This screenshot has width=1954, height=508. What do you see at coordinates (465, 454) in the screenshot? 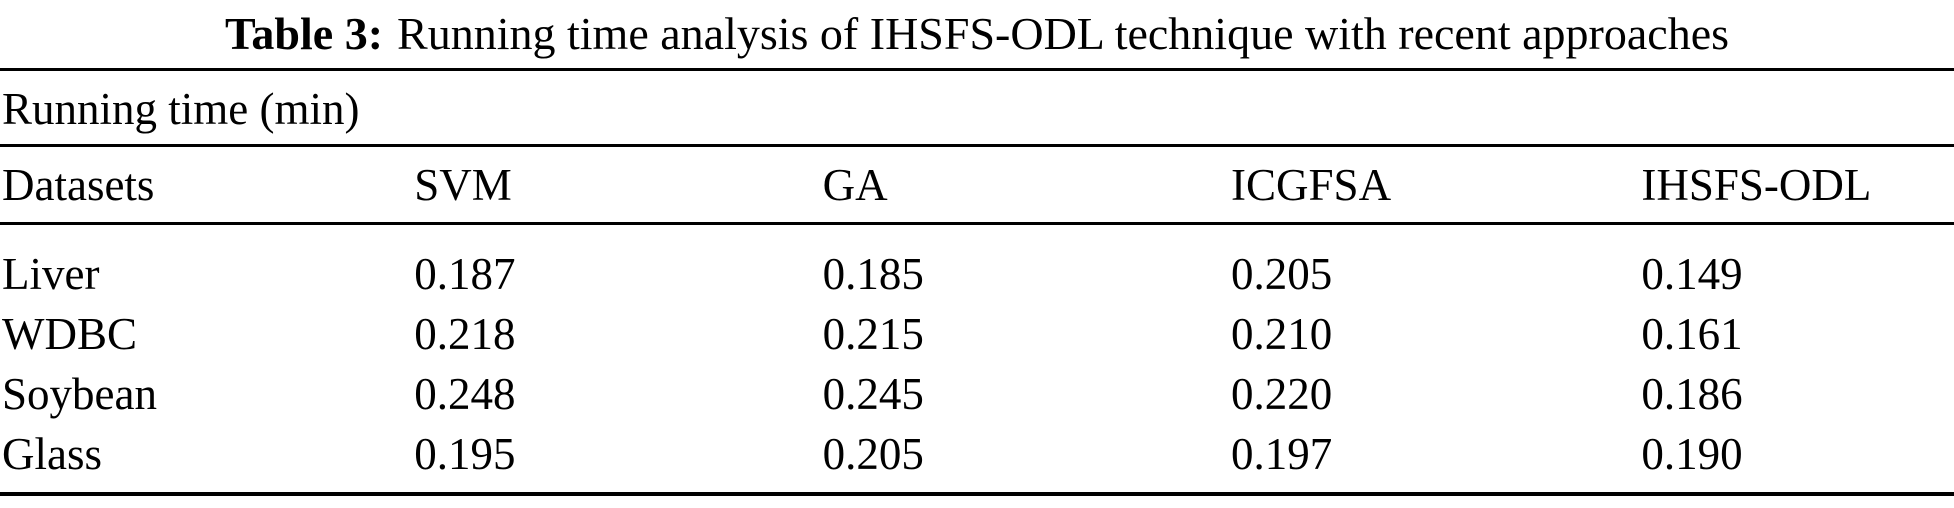
I see `value-cell: 0.195` at bounding box center [465, 454].